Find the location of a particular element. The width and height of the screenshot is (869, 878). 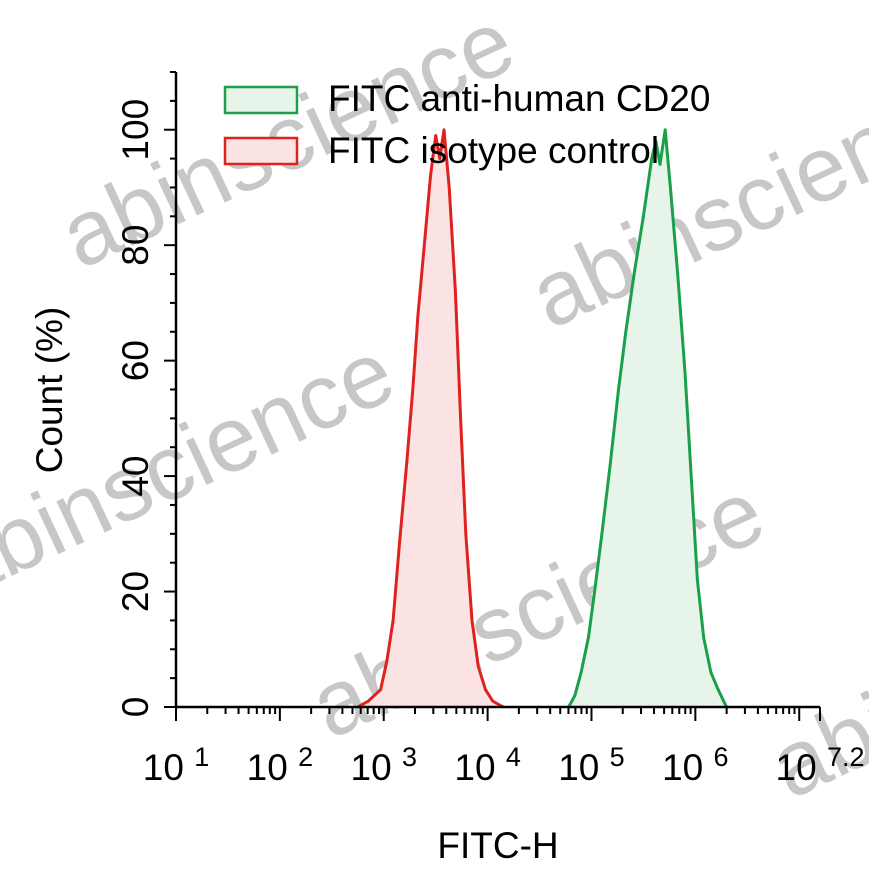

y-tick-label: 0 is located at coordinates (135, 707).